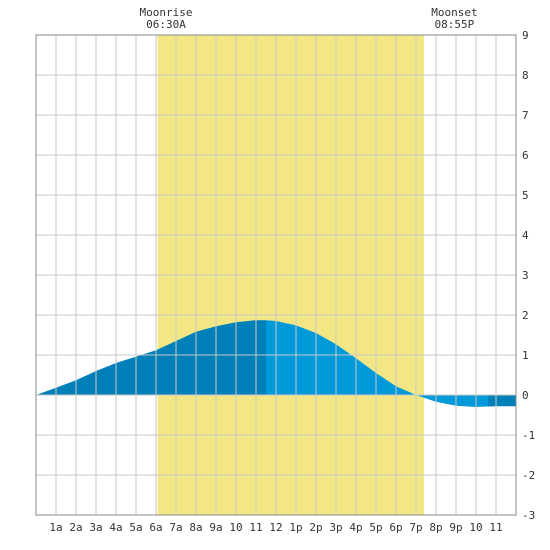 The height and width of the screenshot is (550, 550). Describe the element at coordinates (355, 527) in the screenshot. I see `x-tick-label: 4p` at that location.